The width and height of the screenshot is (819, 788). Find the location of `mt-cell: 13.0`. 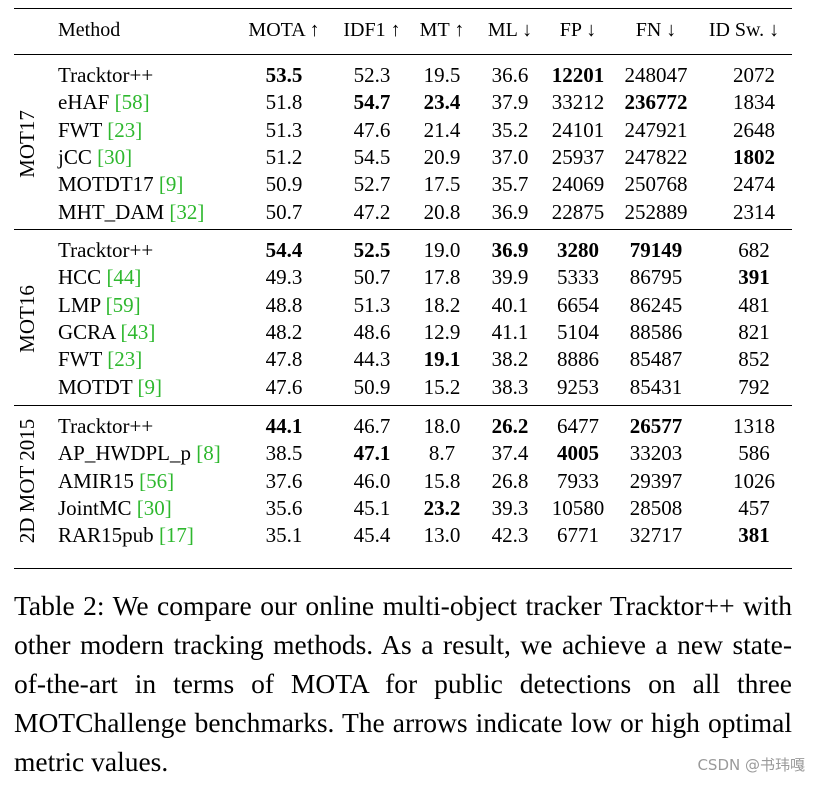

mt-cell: 13.0 is located at coordinates (442, 535).